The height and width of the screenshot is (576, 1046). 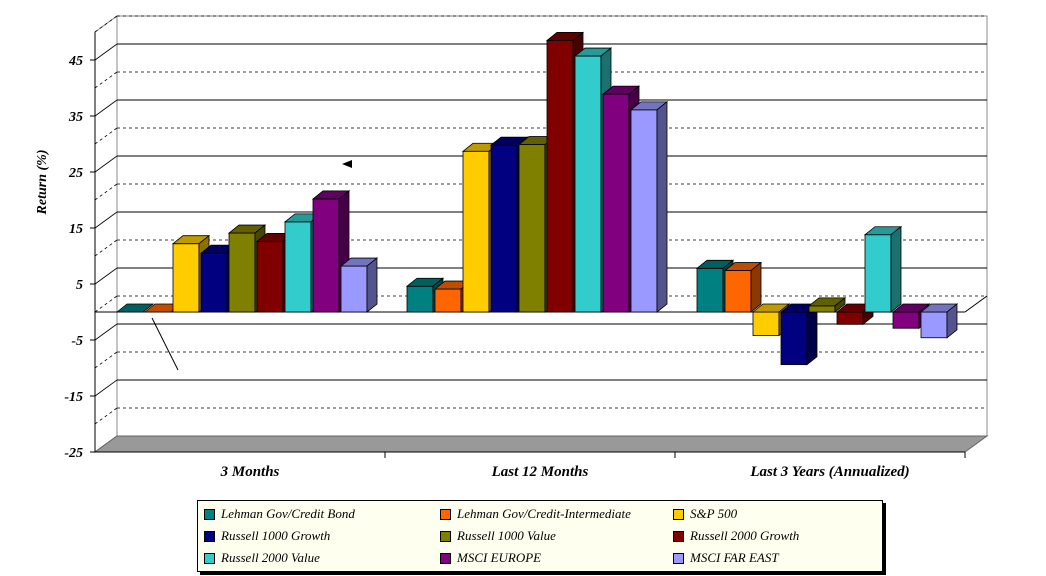 I want to click on x-category-label: 3 Months, so click(x=250, y=472).